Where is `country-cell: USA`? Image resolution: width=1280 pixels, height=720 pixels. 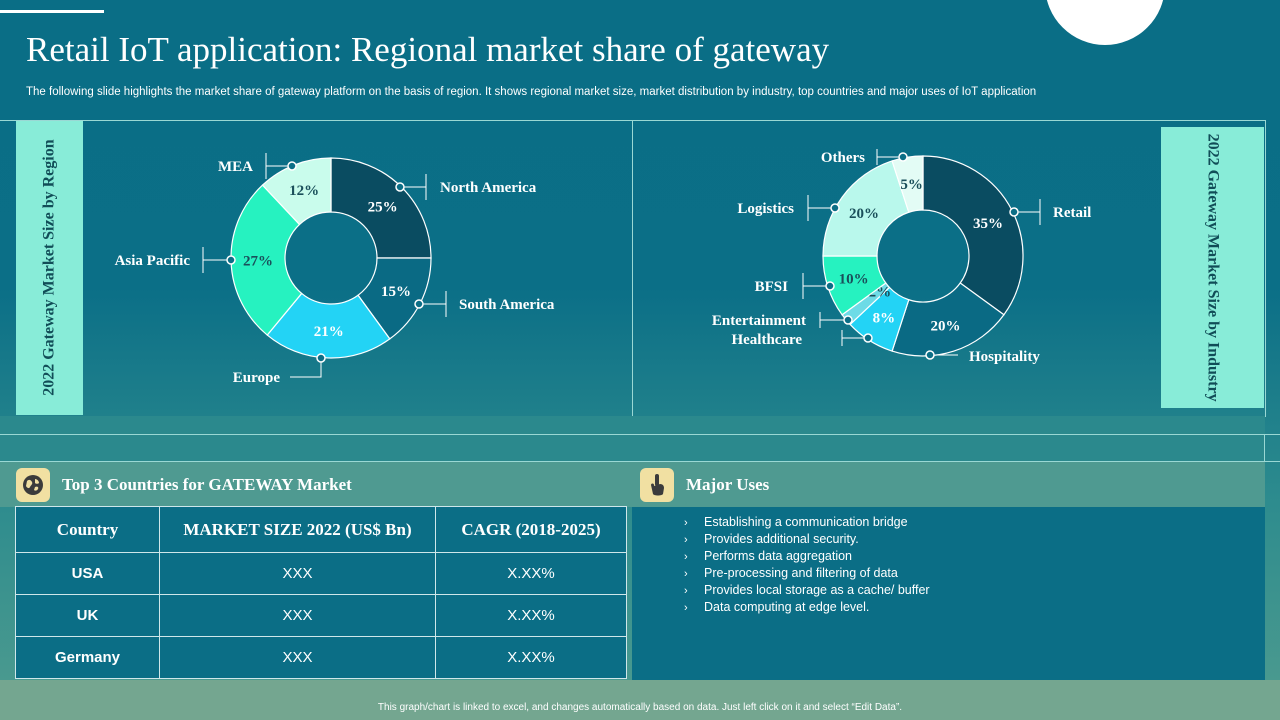 country-cell: USA is located at coordinates (87, 573).